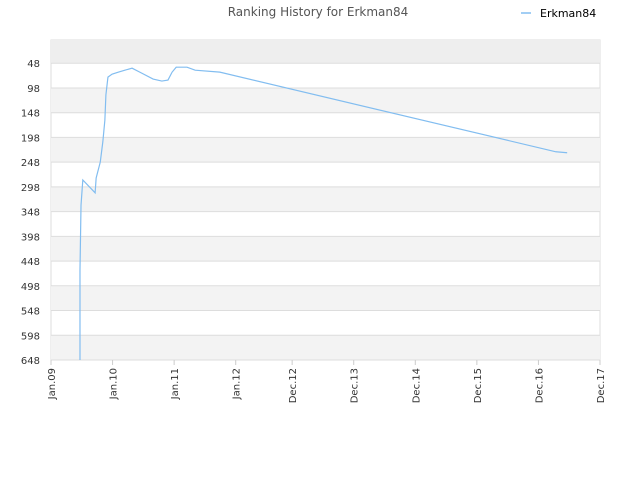 The width and height of the screenshot is (640, 480). What do you see at coordinates (568, 13) in the screenshot?
I see `legend-label: Erkman84` at bounding box center [568, 13].